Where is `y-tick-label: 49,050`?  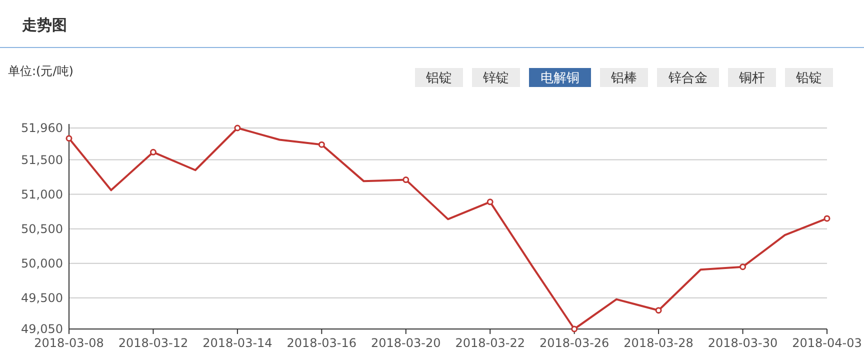 y-tick-label: 49,050 is located at coordinates (42, 329).